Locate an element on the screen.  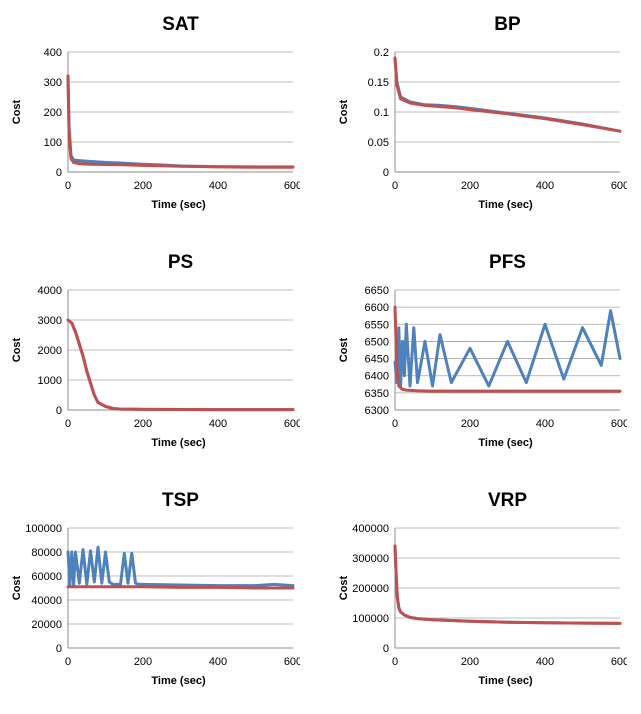
y-tick-label: 6500 is located at coordinates (377, 342).